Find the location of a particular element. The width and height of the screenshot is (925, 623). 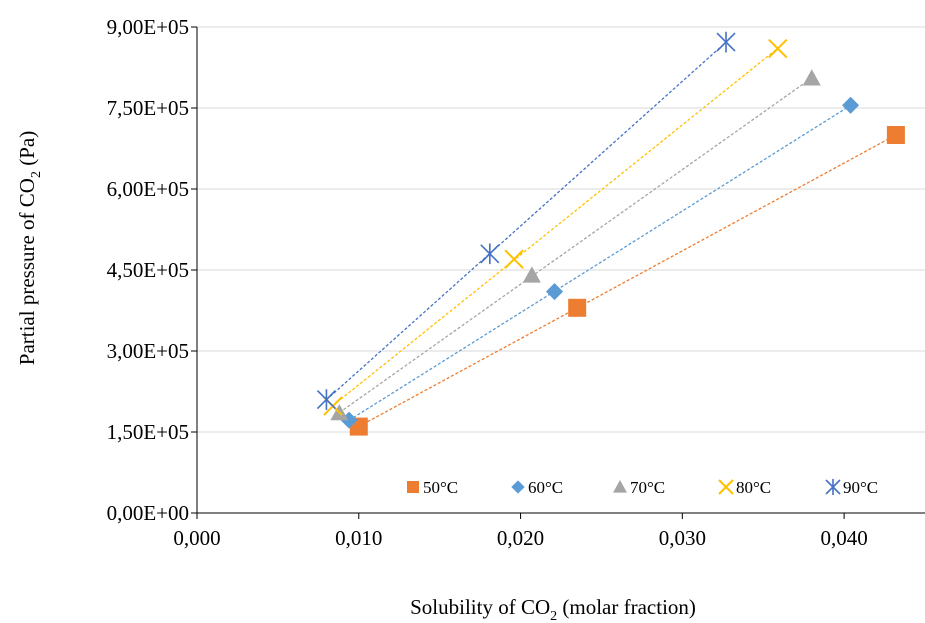

x-tick-label: 0,020 is located at coordinates (520, 538).